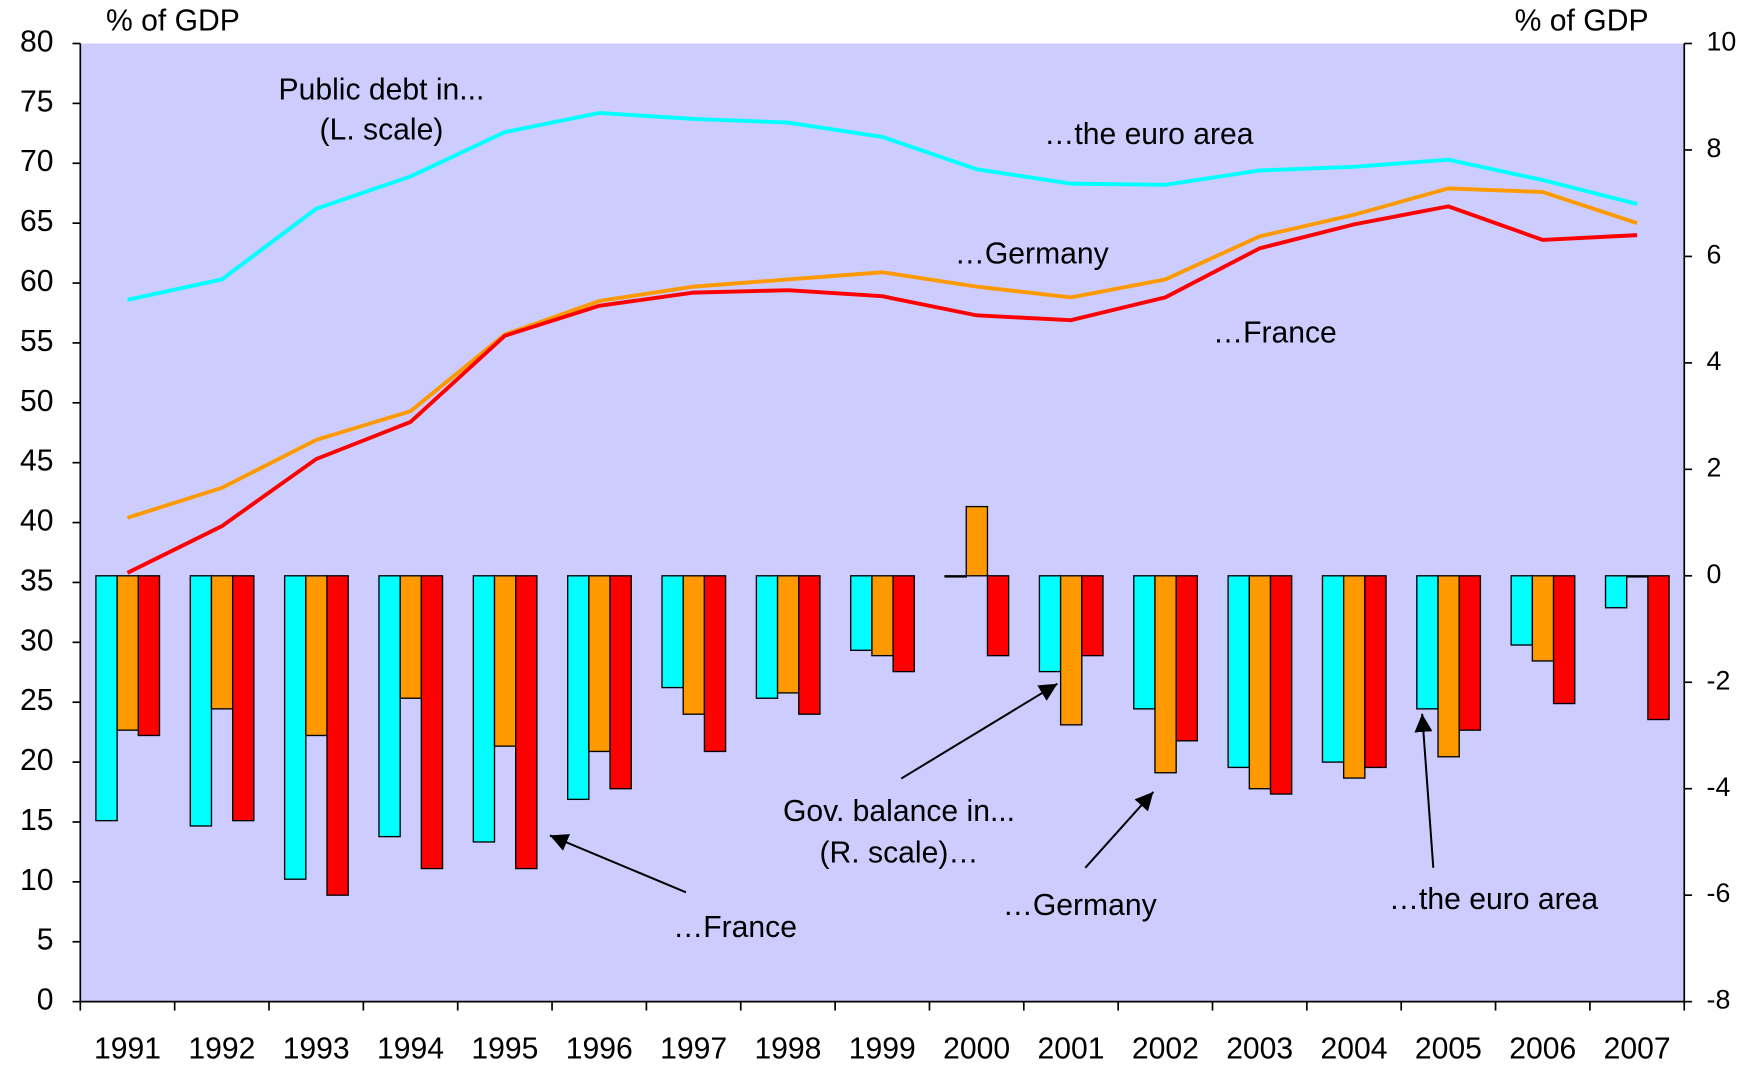 This screenshot has width=1749, height=1068. Describe the element at coordinates (504, 1049) in the screenshot. I see `x-tick-label: 1995` at that location.